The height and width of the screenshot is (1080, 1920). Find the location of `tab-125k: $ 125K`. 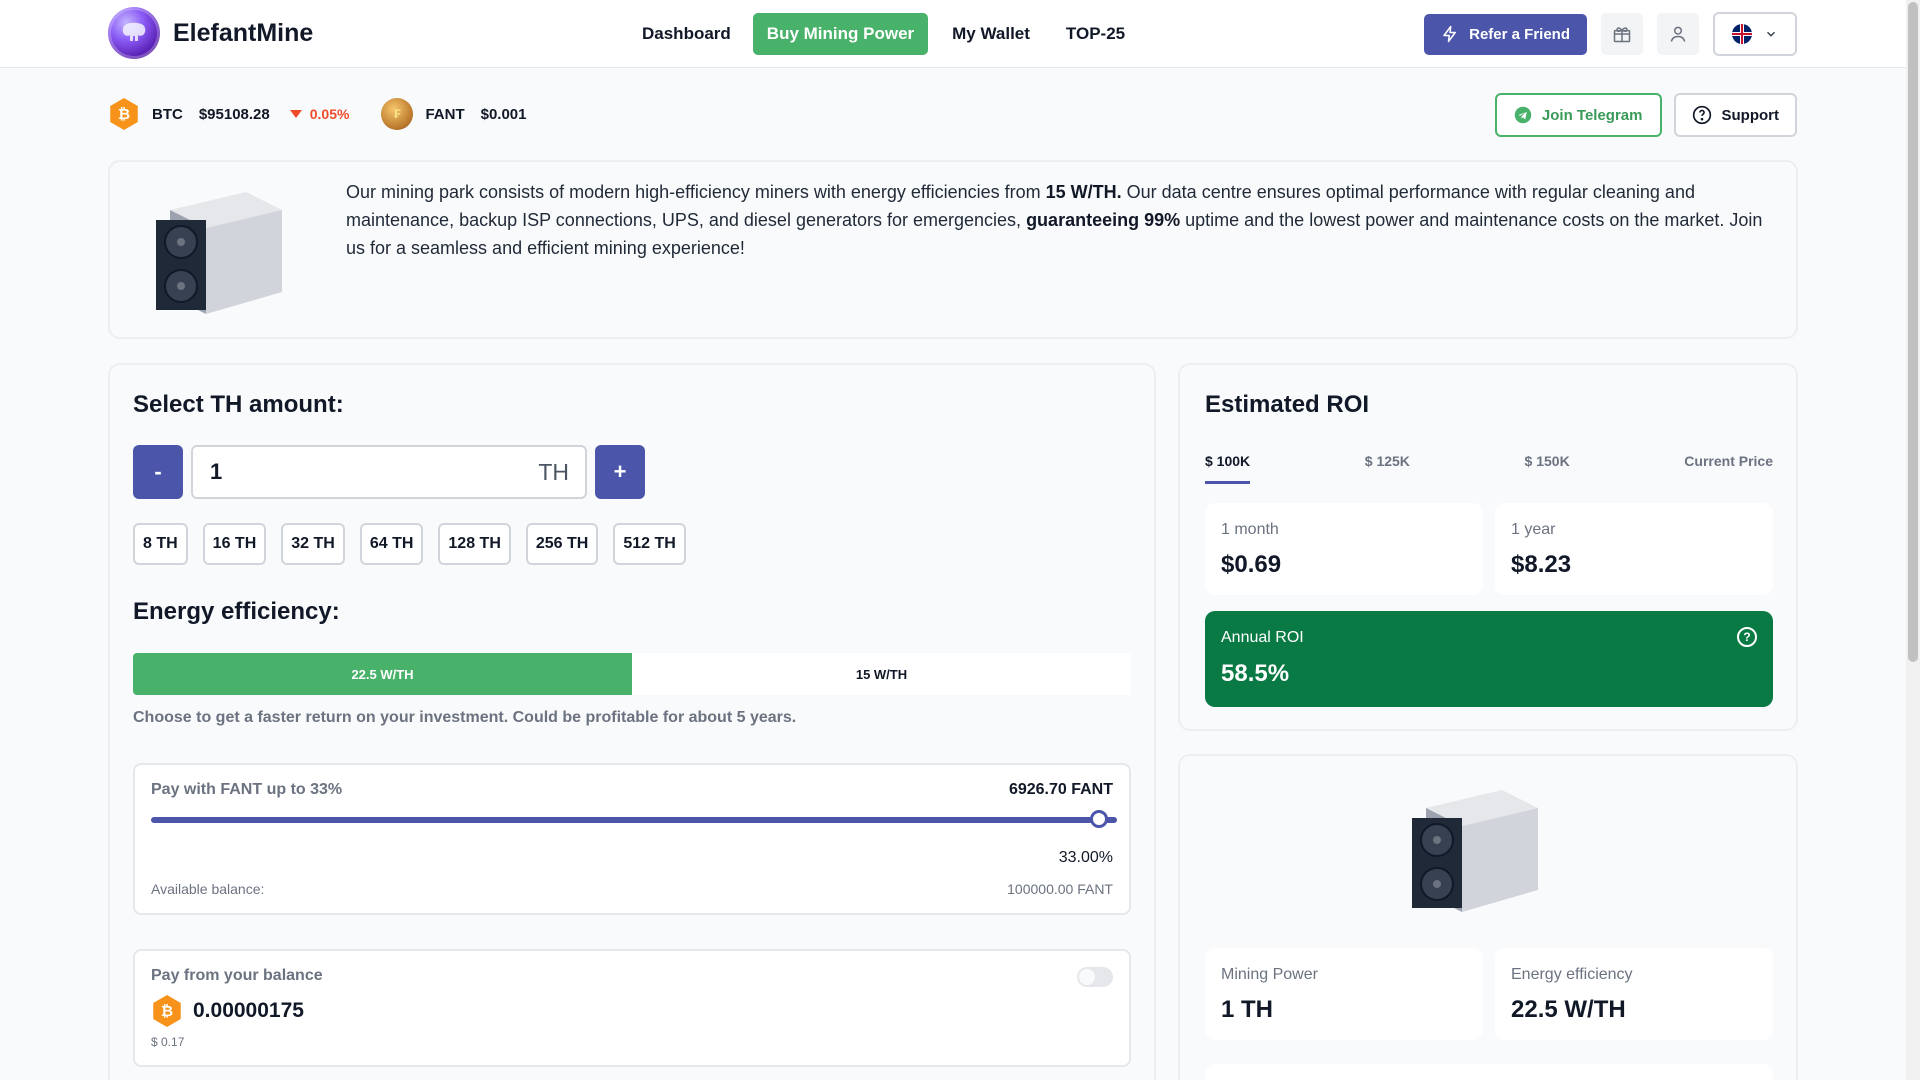

tab-125k: $ 125K is located at coordinates (1387, 461).